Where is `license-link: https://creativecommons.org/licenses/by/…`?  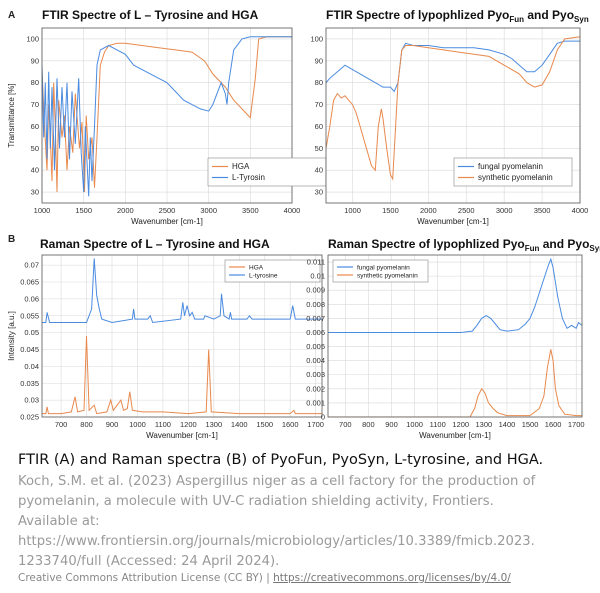
license-link: https://creativecommons.org/licenses/by/… is located at coordinates (392, 578).